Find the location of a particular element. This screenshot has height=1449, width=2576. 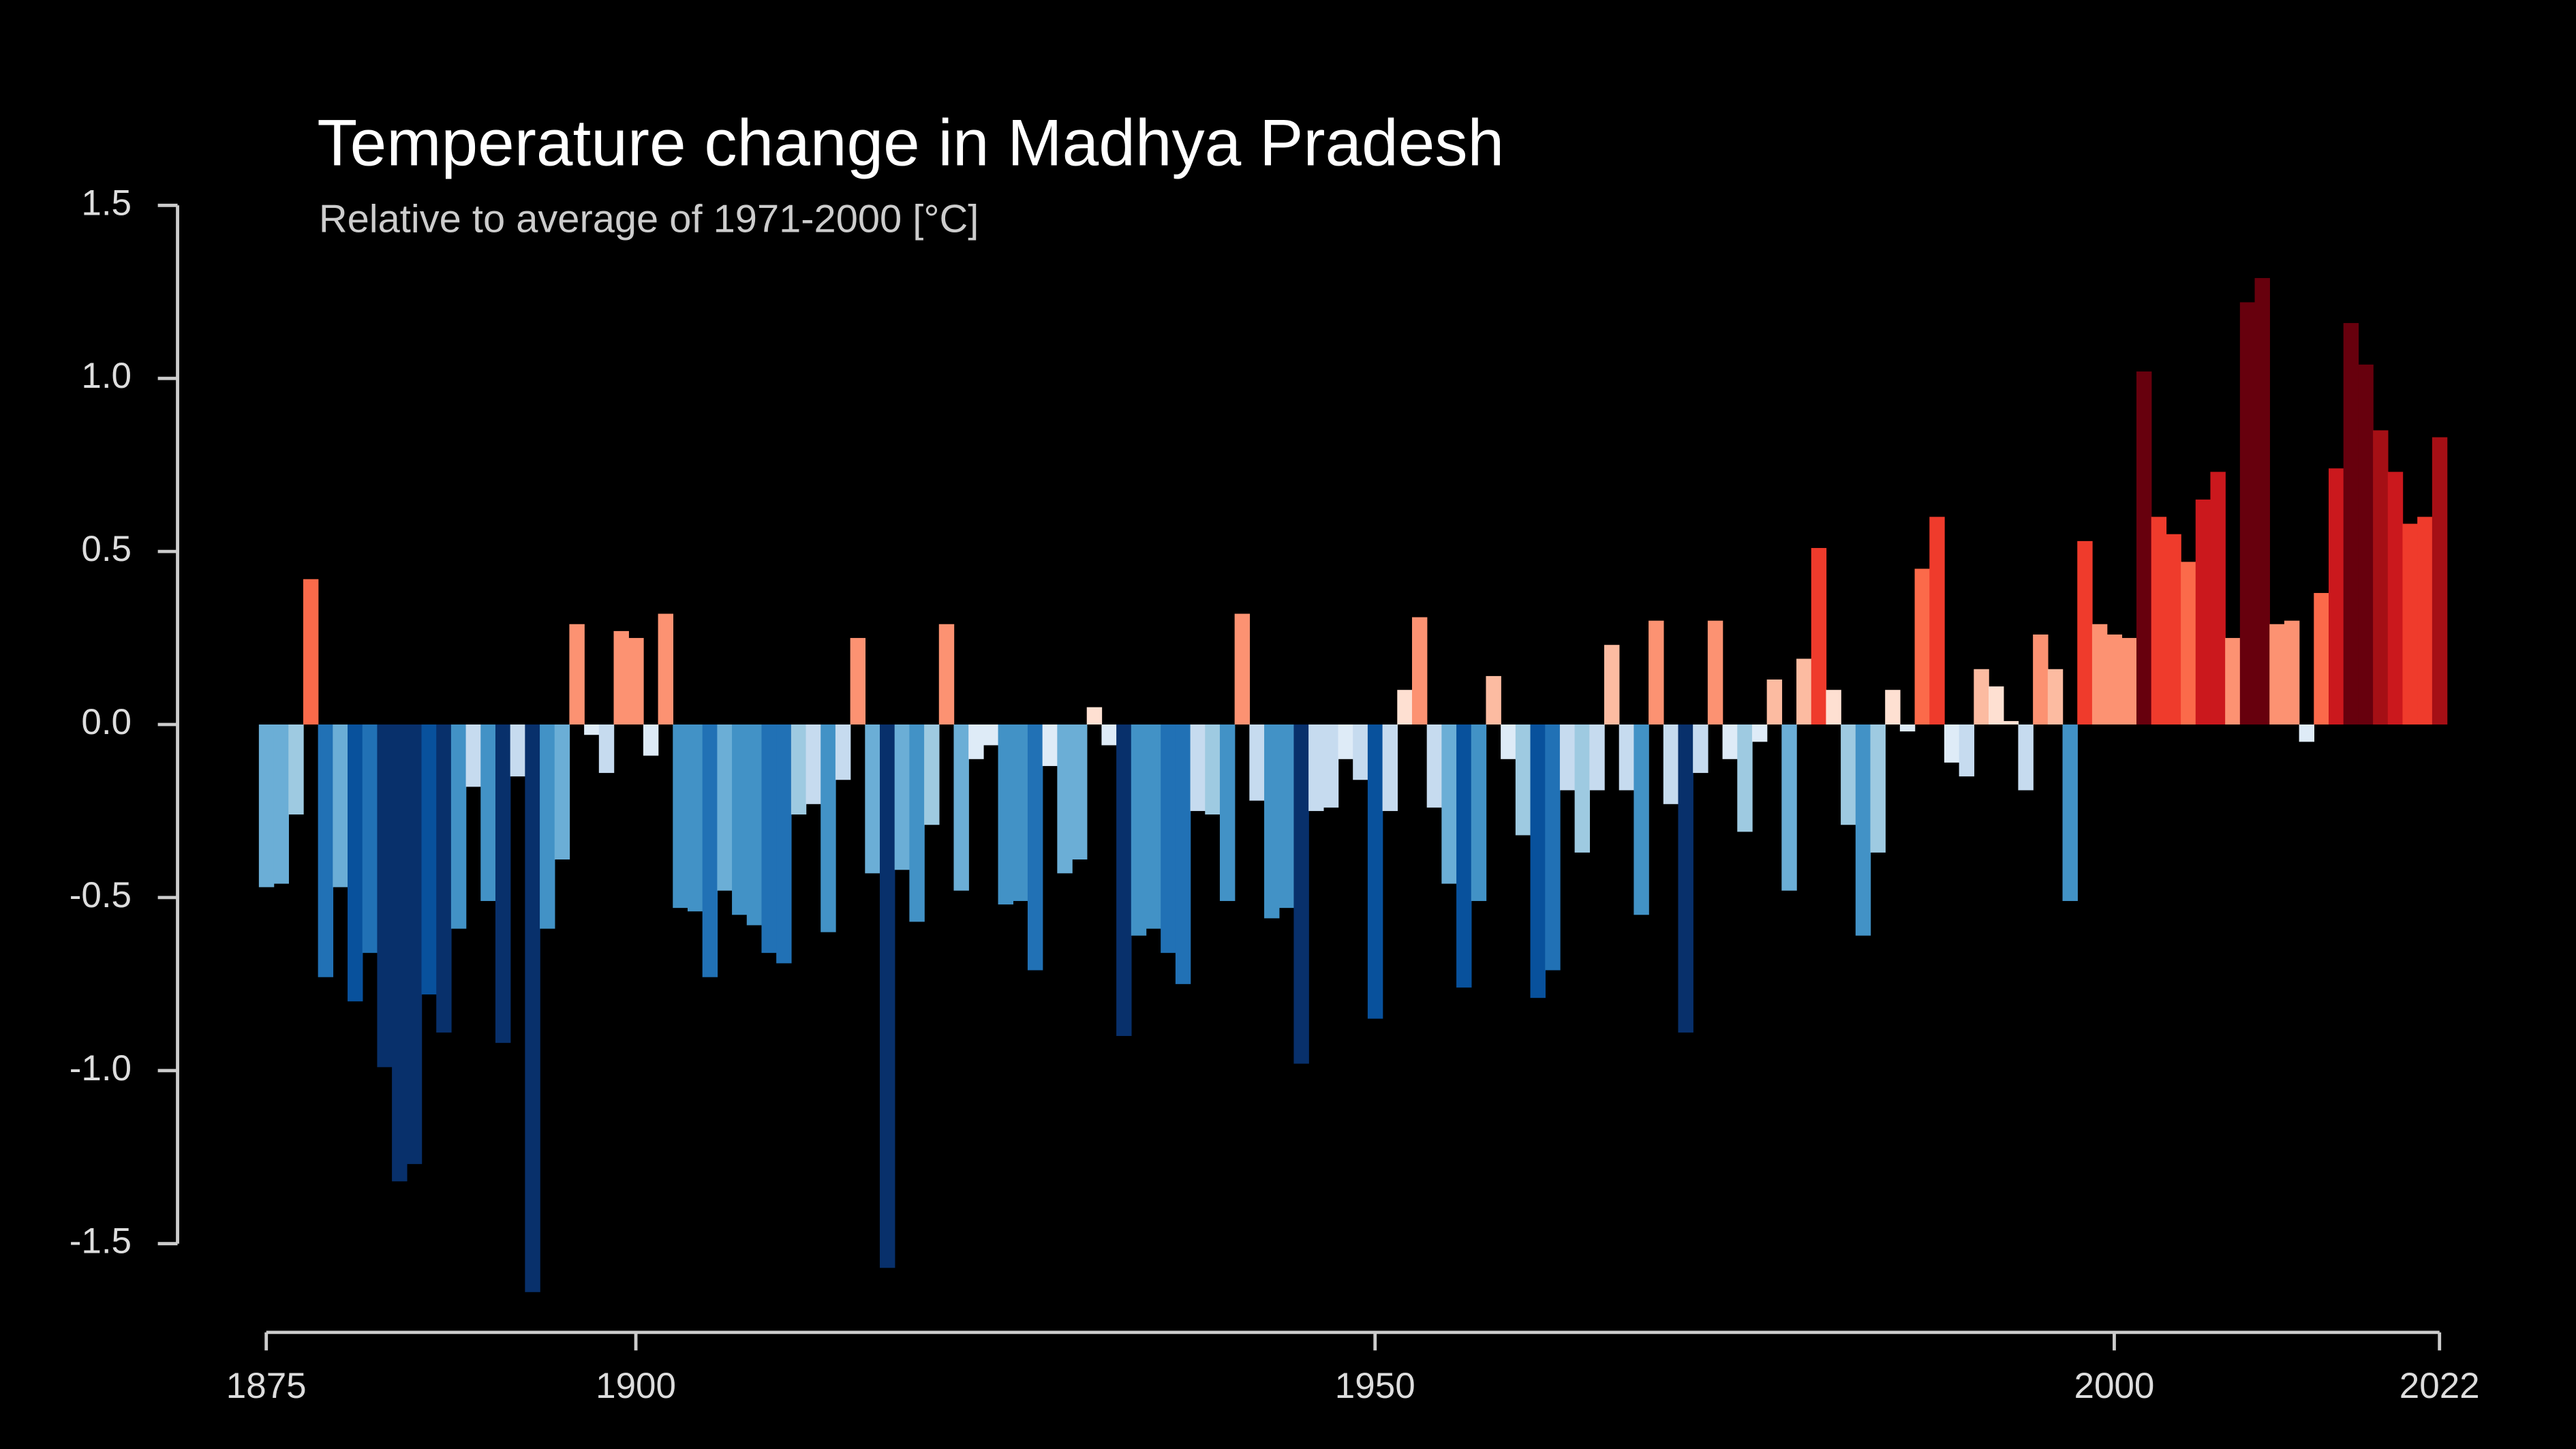

chart-subtitle: Relative to average of 1971-2000 [°C] is located at coordinates (649, 219).